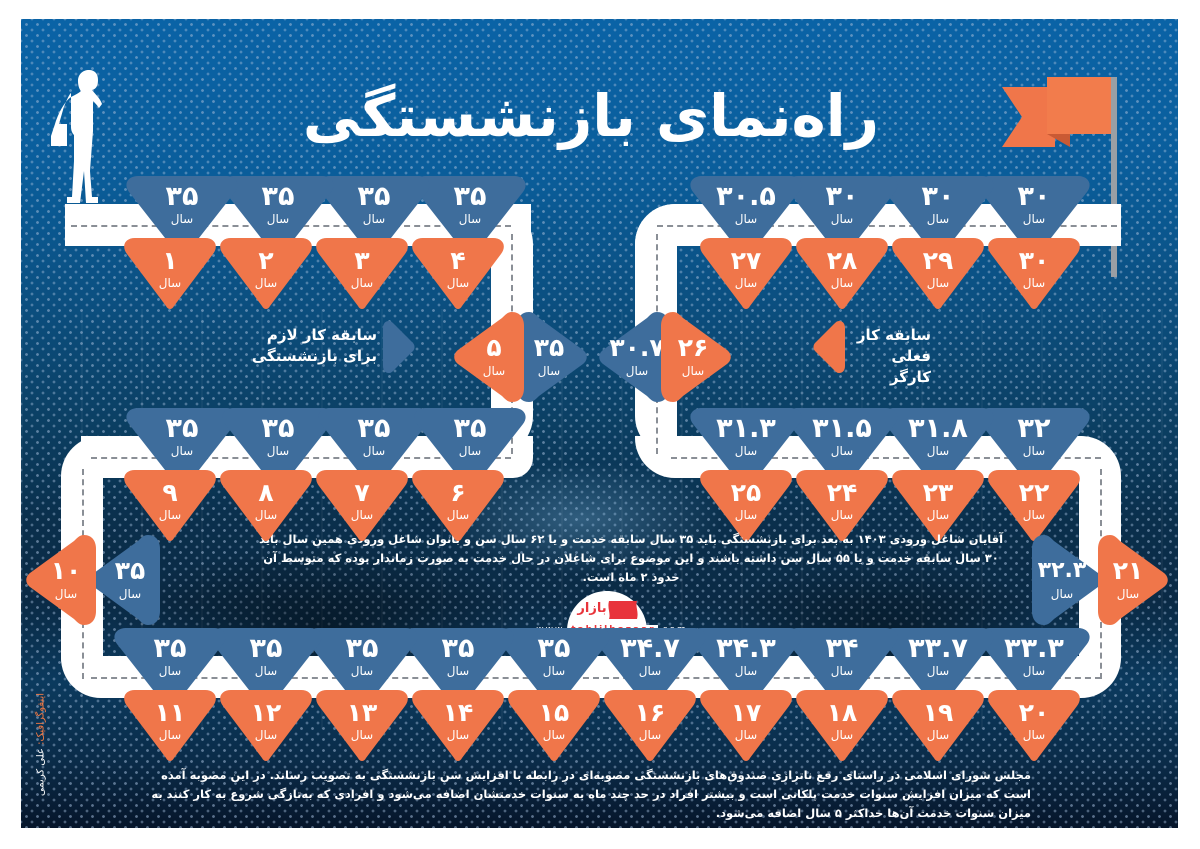 The height and width of the screenshot is (849, 1200). Describe the element at coordinates (399, 347) in the screenshot. I see `required-legend-arrow-icon` at that location.